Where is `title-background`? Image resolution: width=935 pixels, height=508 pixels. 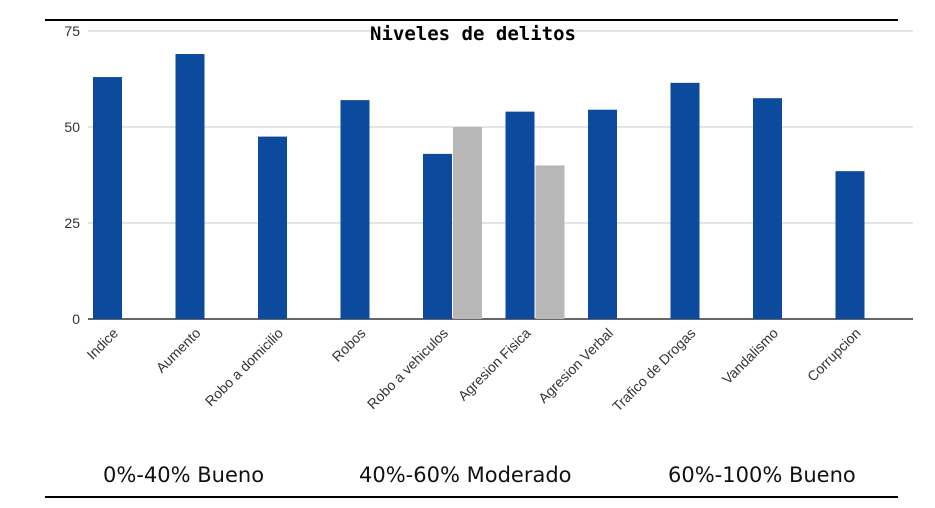 title-background is located at coordinates (475, 33).